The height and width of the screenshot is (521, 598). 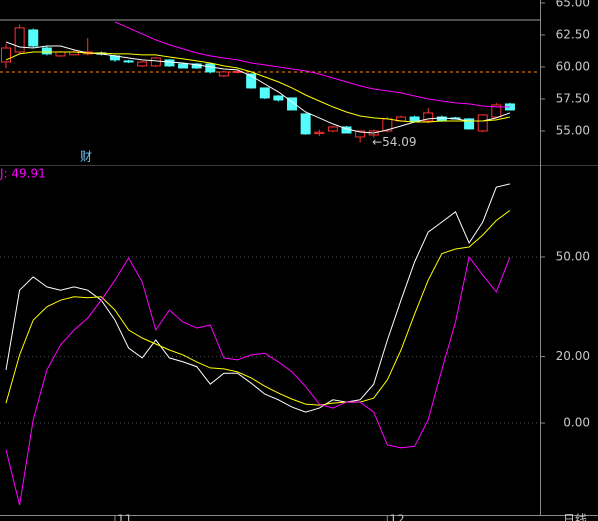 What do you see at coordinates (573, 356) in the screenshot?
I see `y-tick-label: 20.00` at bounding box center [573, 356].